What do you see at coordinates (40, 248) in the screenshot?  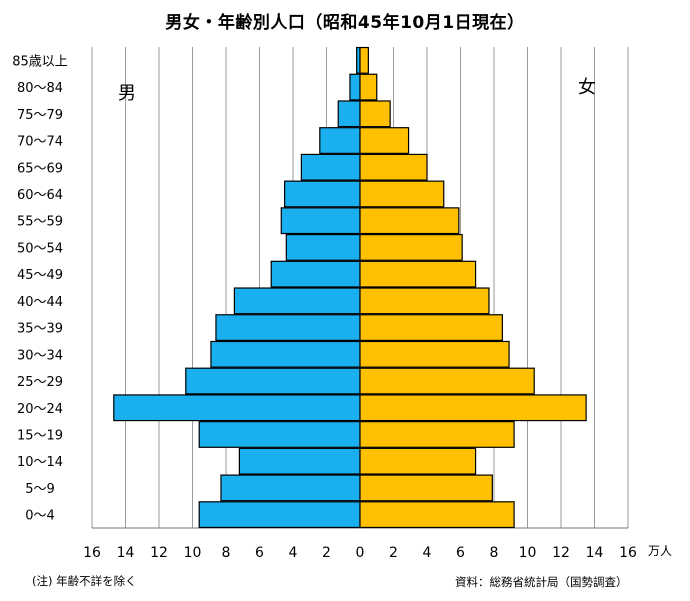 I see `category-label: 50〜54` at bounding box center [40, 248].